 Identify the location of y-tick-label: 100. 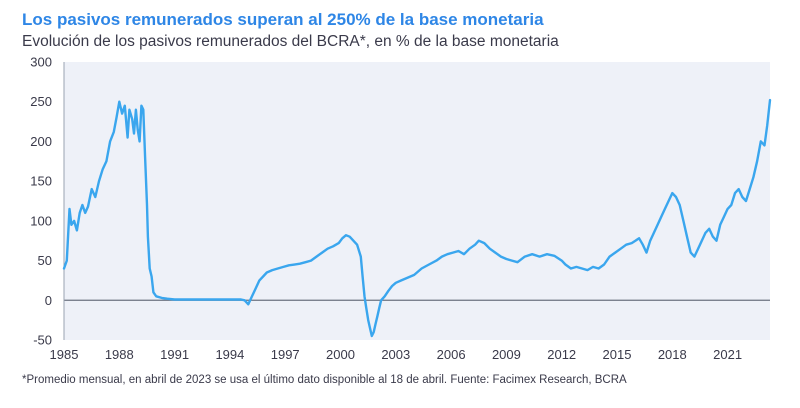
(41, 220).